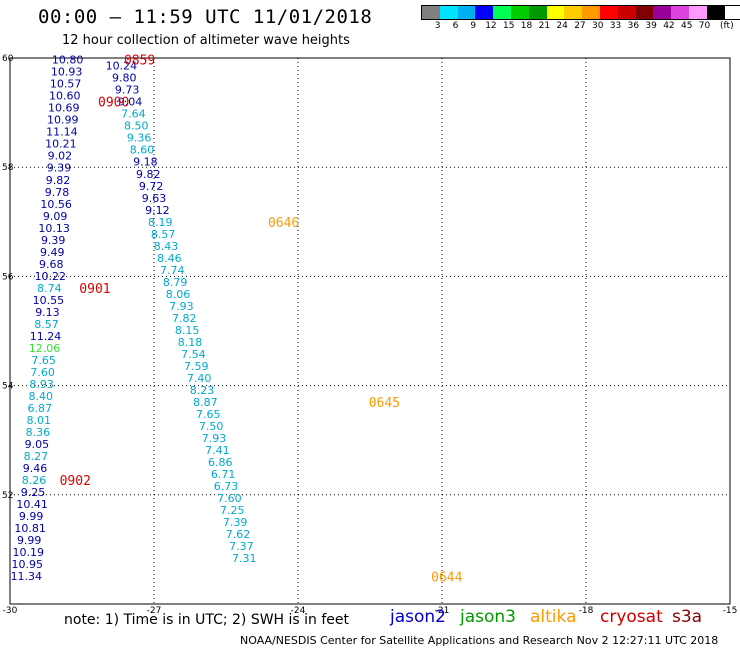 Image resolution: width=740 pixels, height=650 pixels. Describe the element at coordinates (205, 17) in the screenshot. I see `page-title: 00:00 – 11:59 UTC 11/01/2018` at that location.